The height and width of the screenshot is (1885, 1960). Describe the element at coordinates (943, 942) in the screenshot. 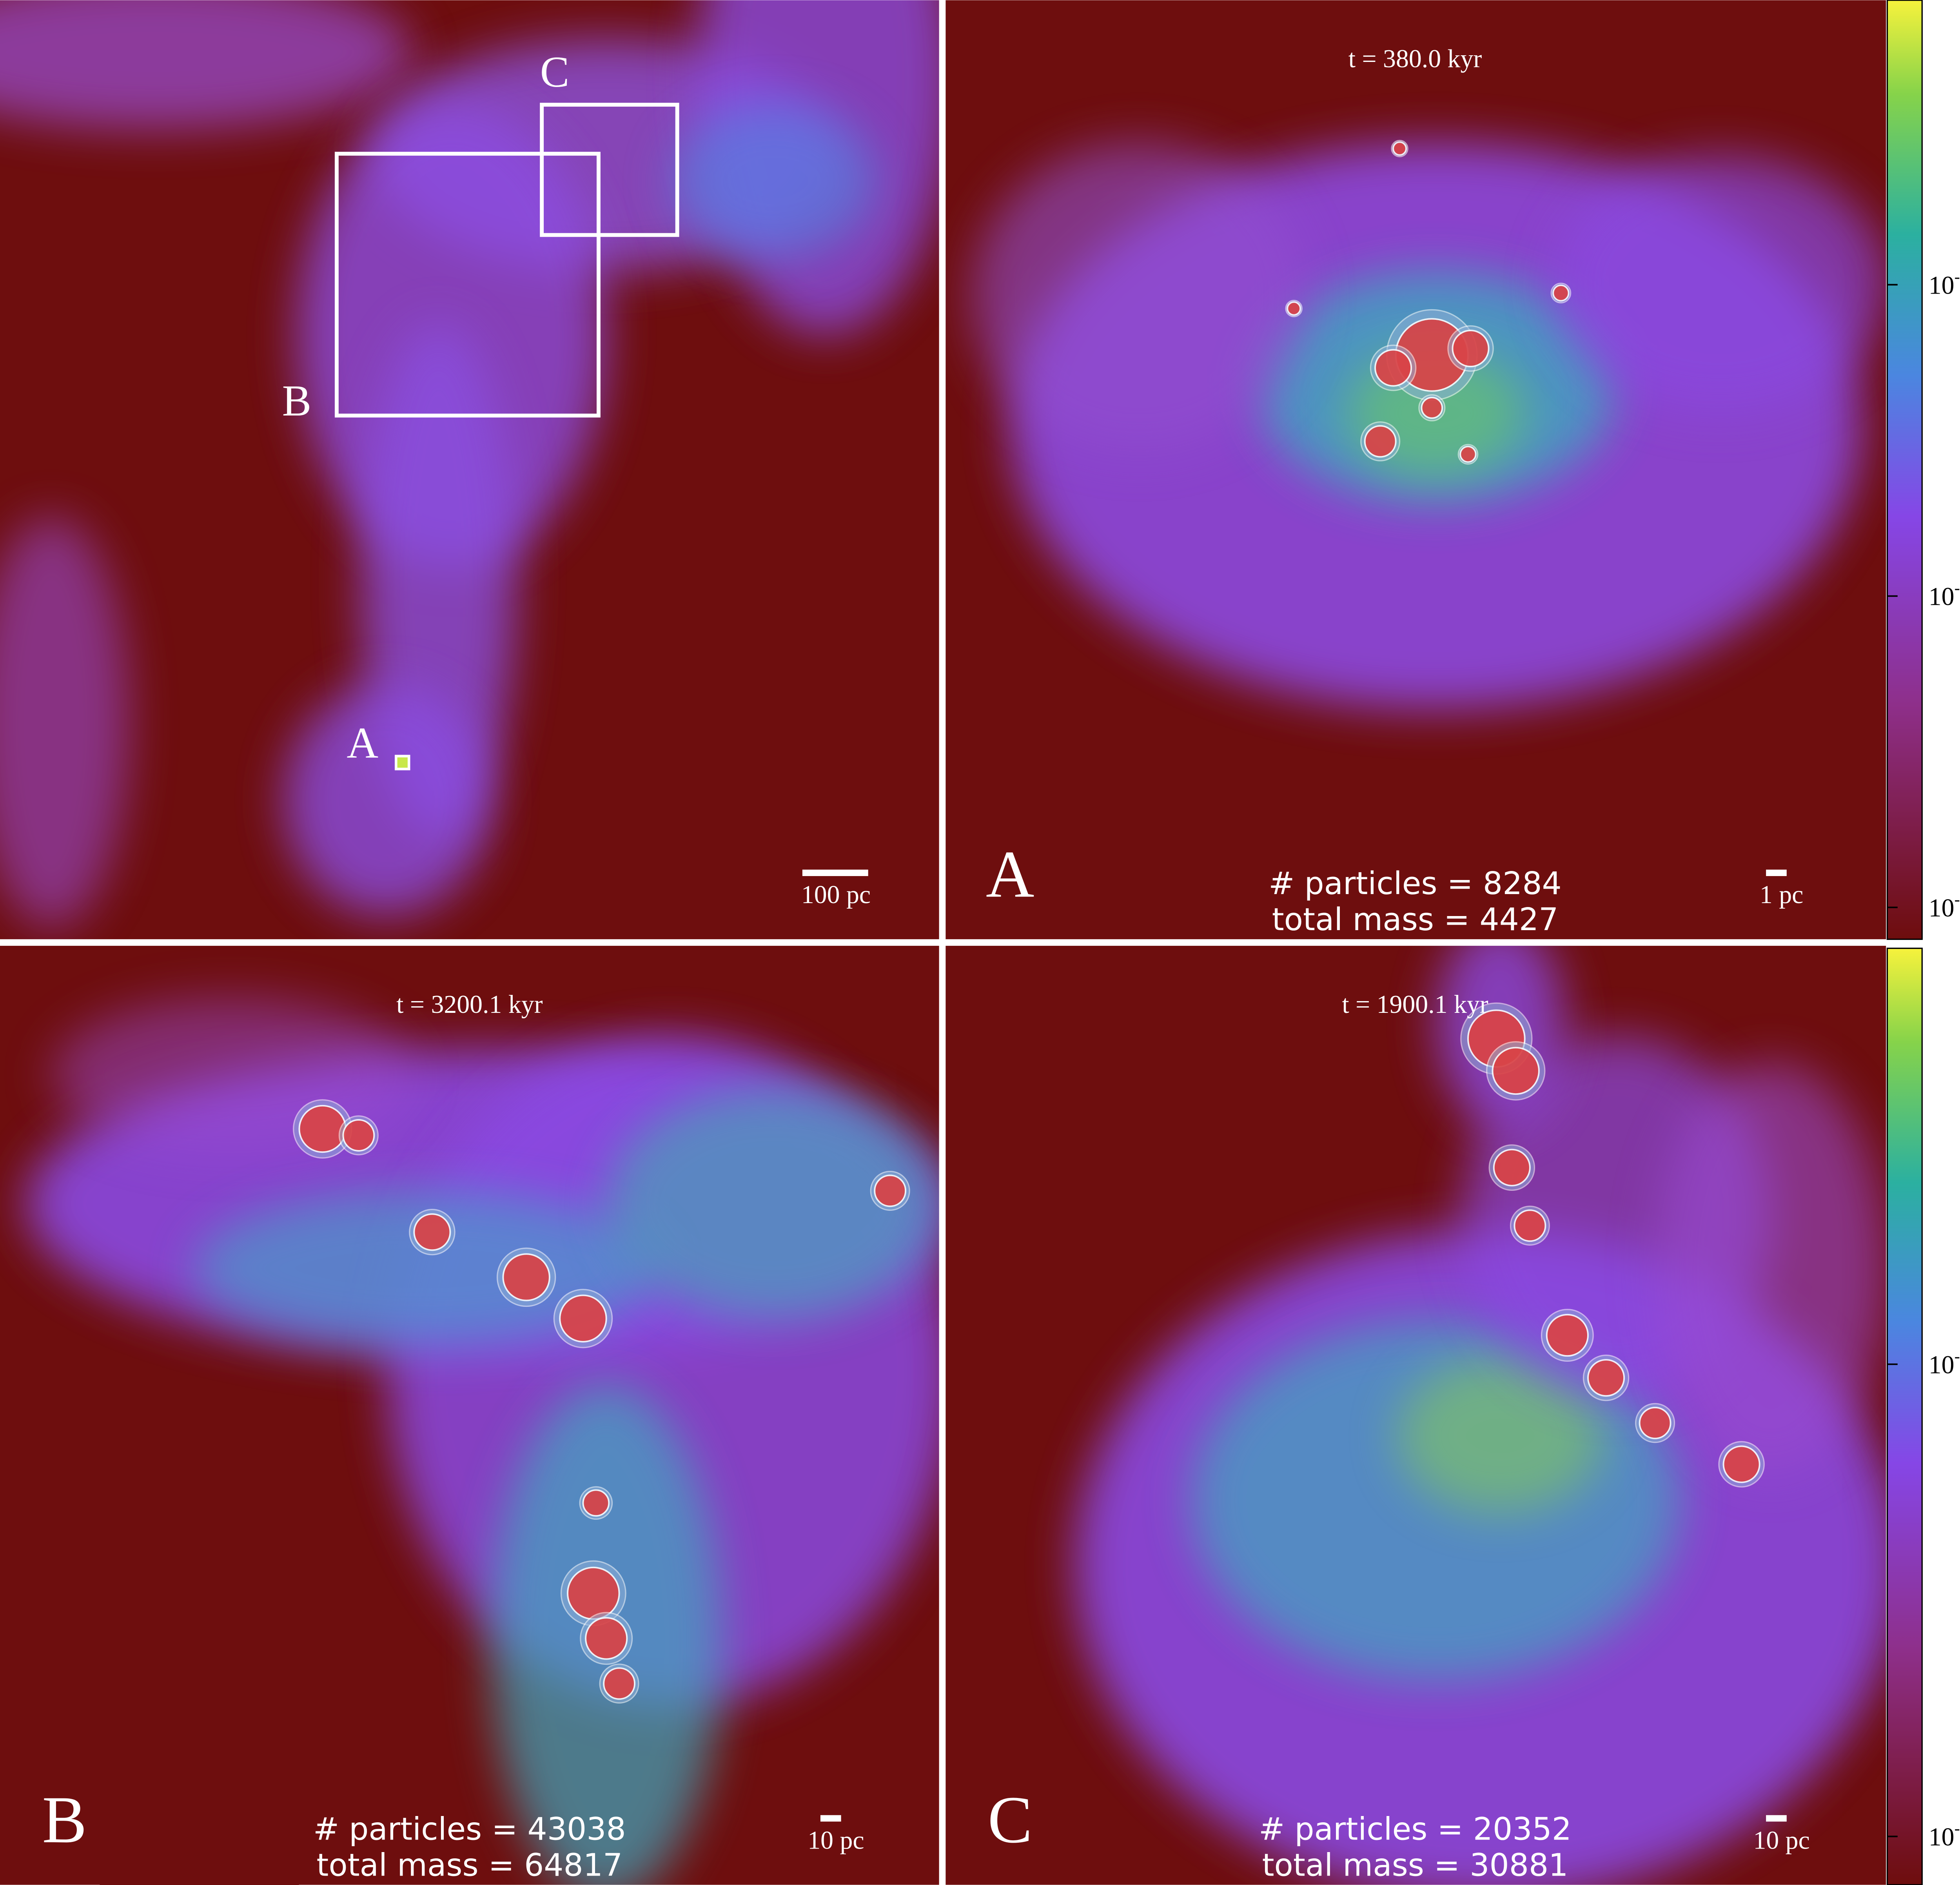

I see `separator` at that location.